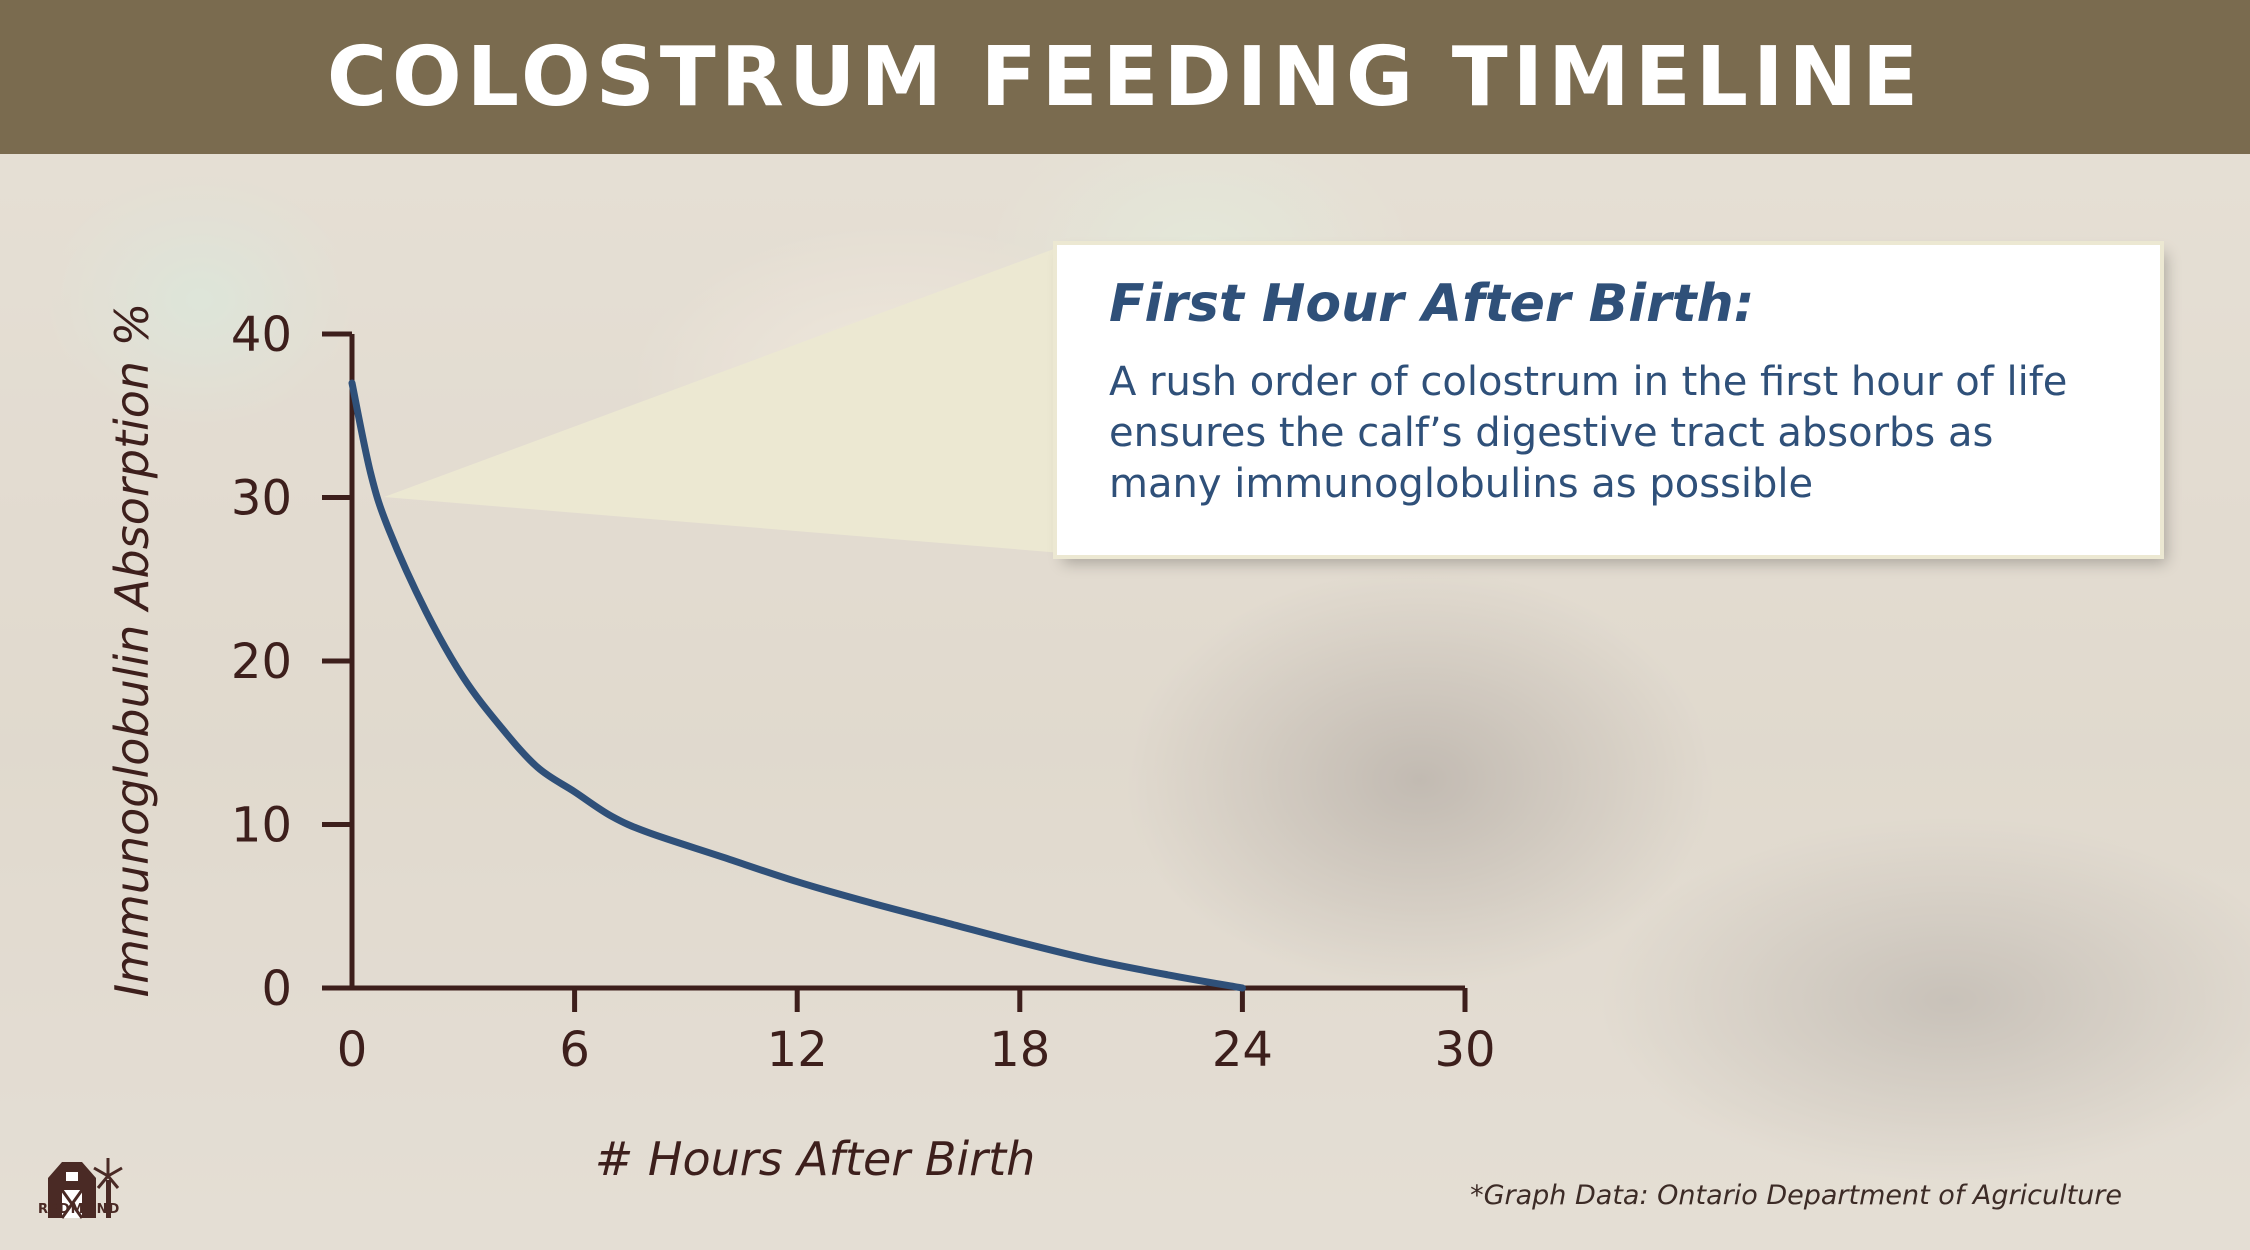  Describe the element at coordinates (276, 989) in the screenshot. I see `y-tick-label: 0` at that location.